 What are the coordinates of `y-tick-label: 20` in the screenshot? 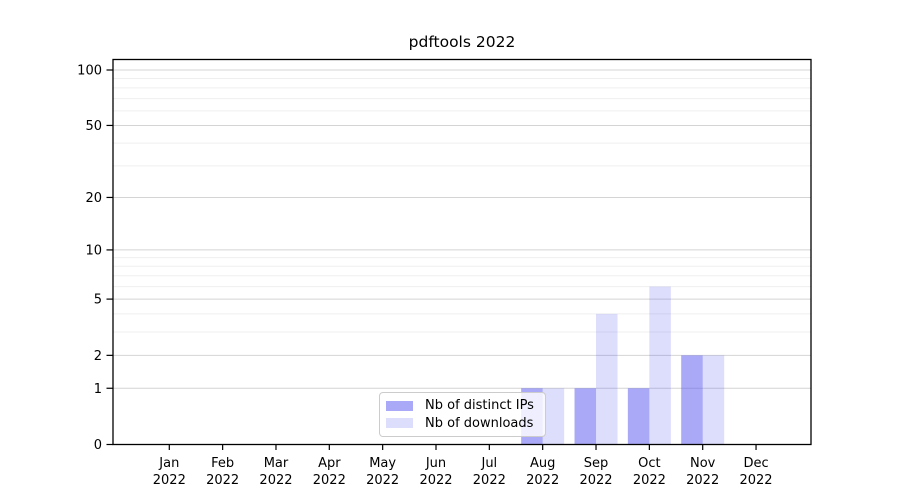 It's located at (93, 198).